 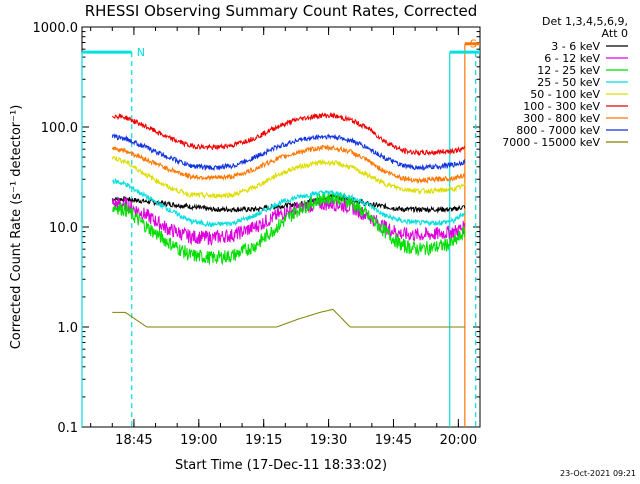 I want to click on y-axis-label: Corrected Count Rate (s⁻¹ detector⁻¹), so click(x=16, y=227).